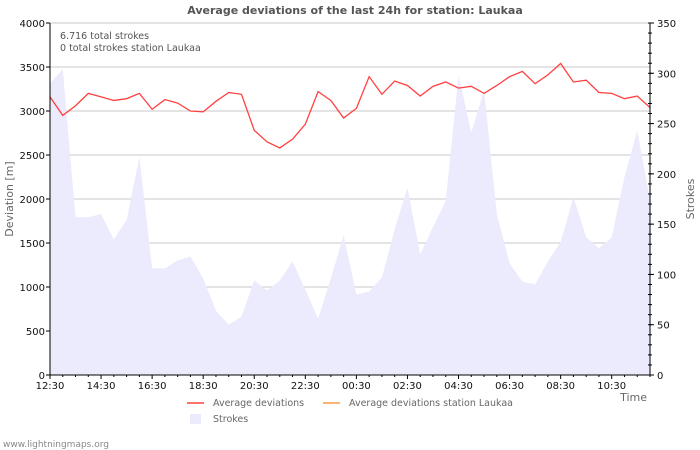  What do you see at coordinates (32, 68) in the screenshot?
I see `y-tick-label: 3500` at bounding box center [32, 68].